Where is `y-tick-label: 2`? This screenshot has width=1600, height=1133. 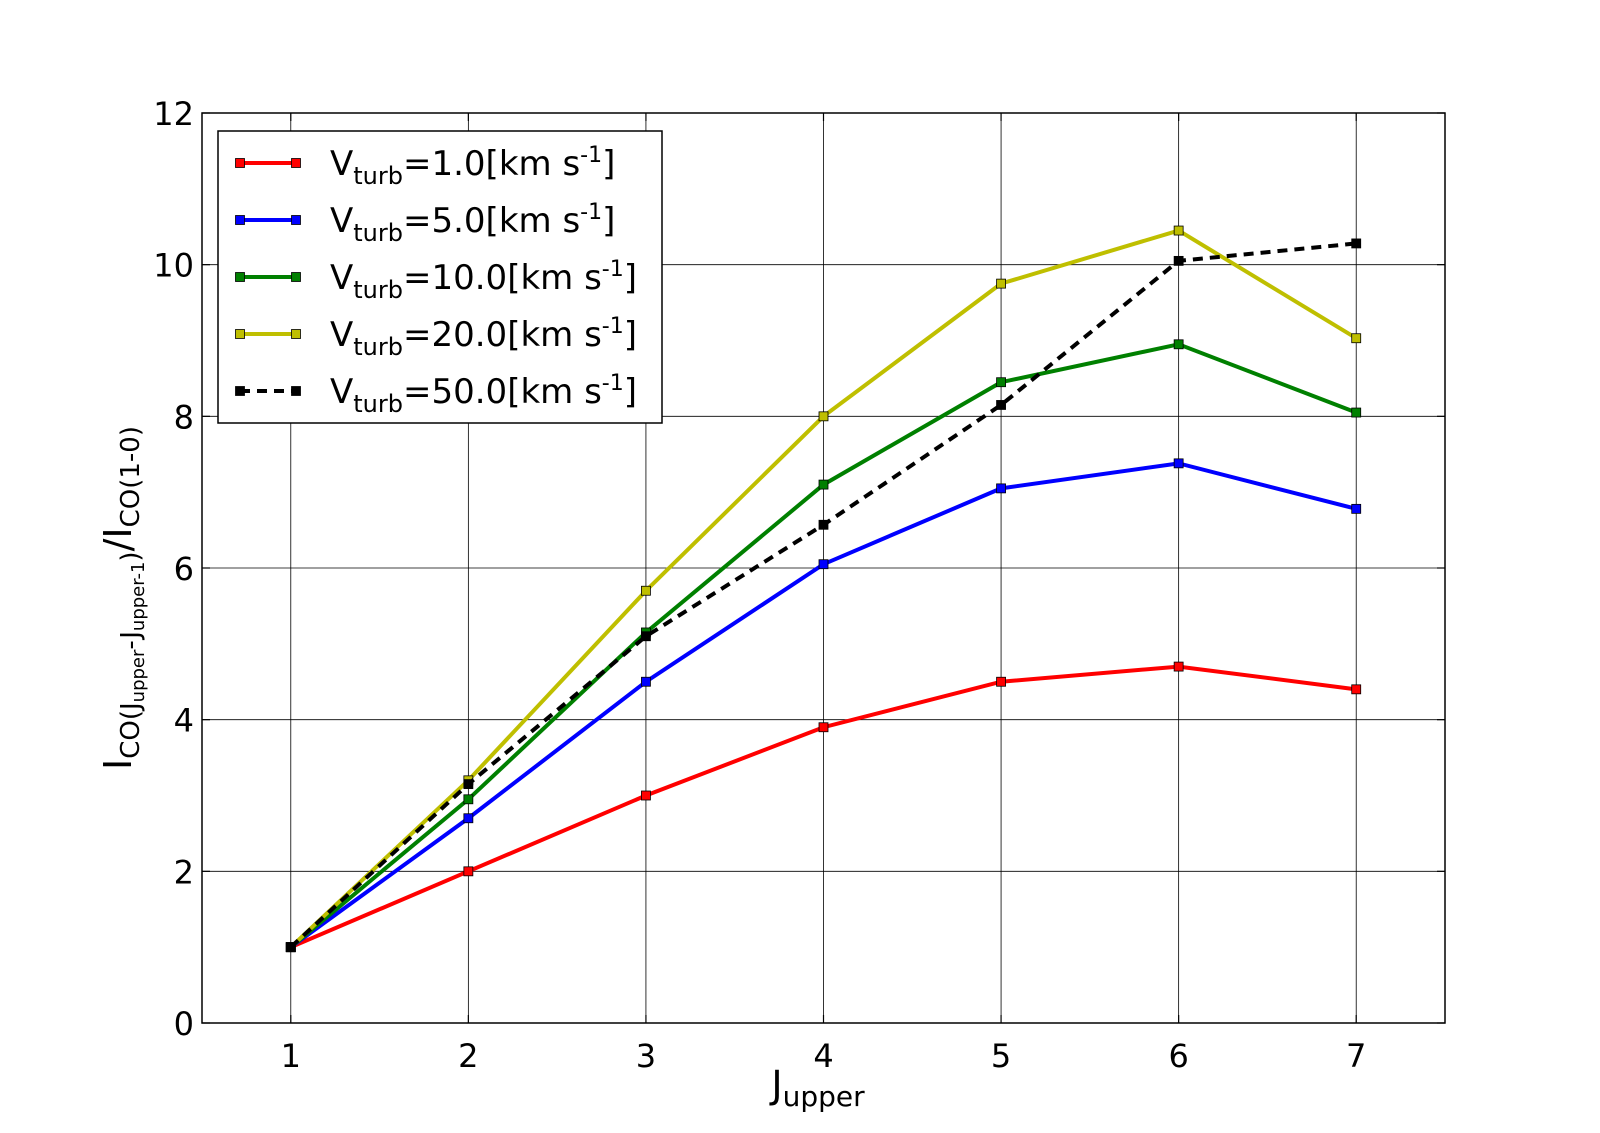
y-tick-label: 2 is located at coordinates (184, 872).